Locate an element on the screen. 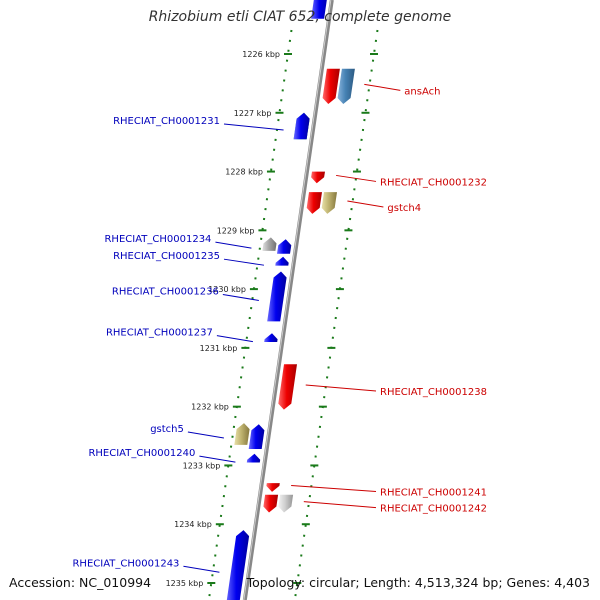  gene-label: RHECIAT_CH0001242 is located at coordinates (433, 509).